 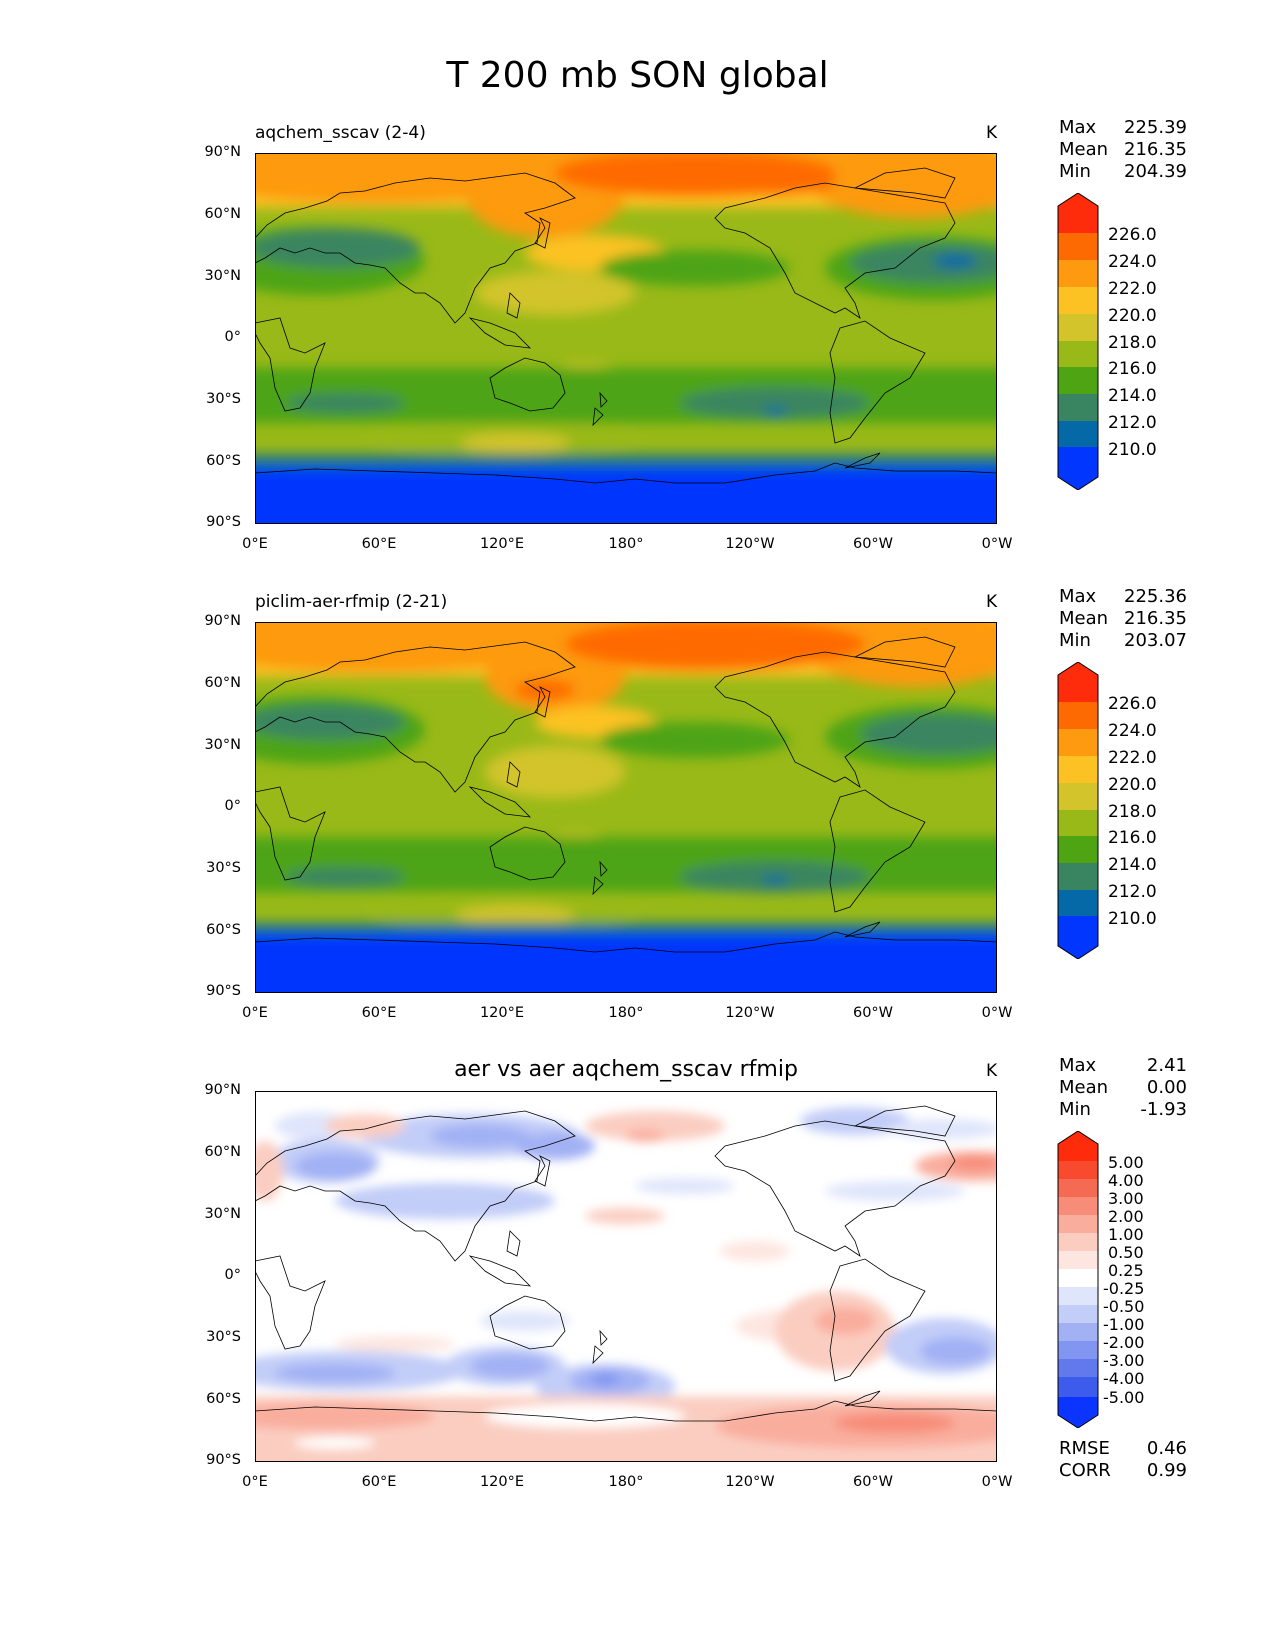 What do you see at coordinates (1123, 1460) in the screenshot?
I see `panel-3-metrics: RMSE 0.46 CORR 0.99` at bounding box center [1123, 1460].